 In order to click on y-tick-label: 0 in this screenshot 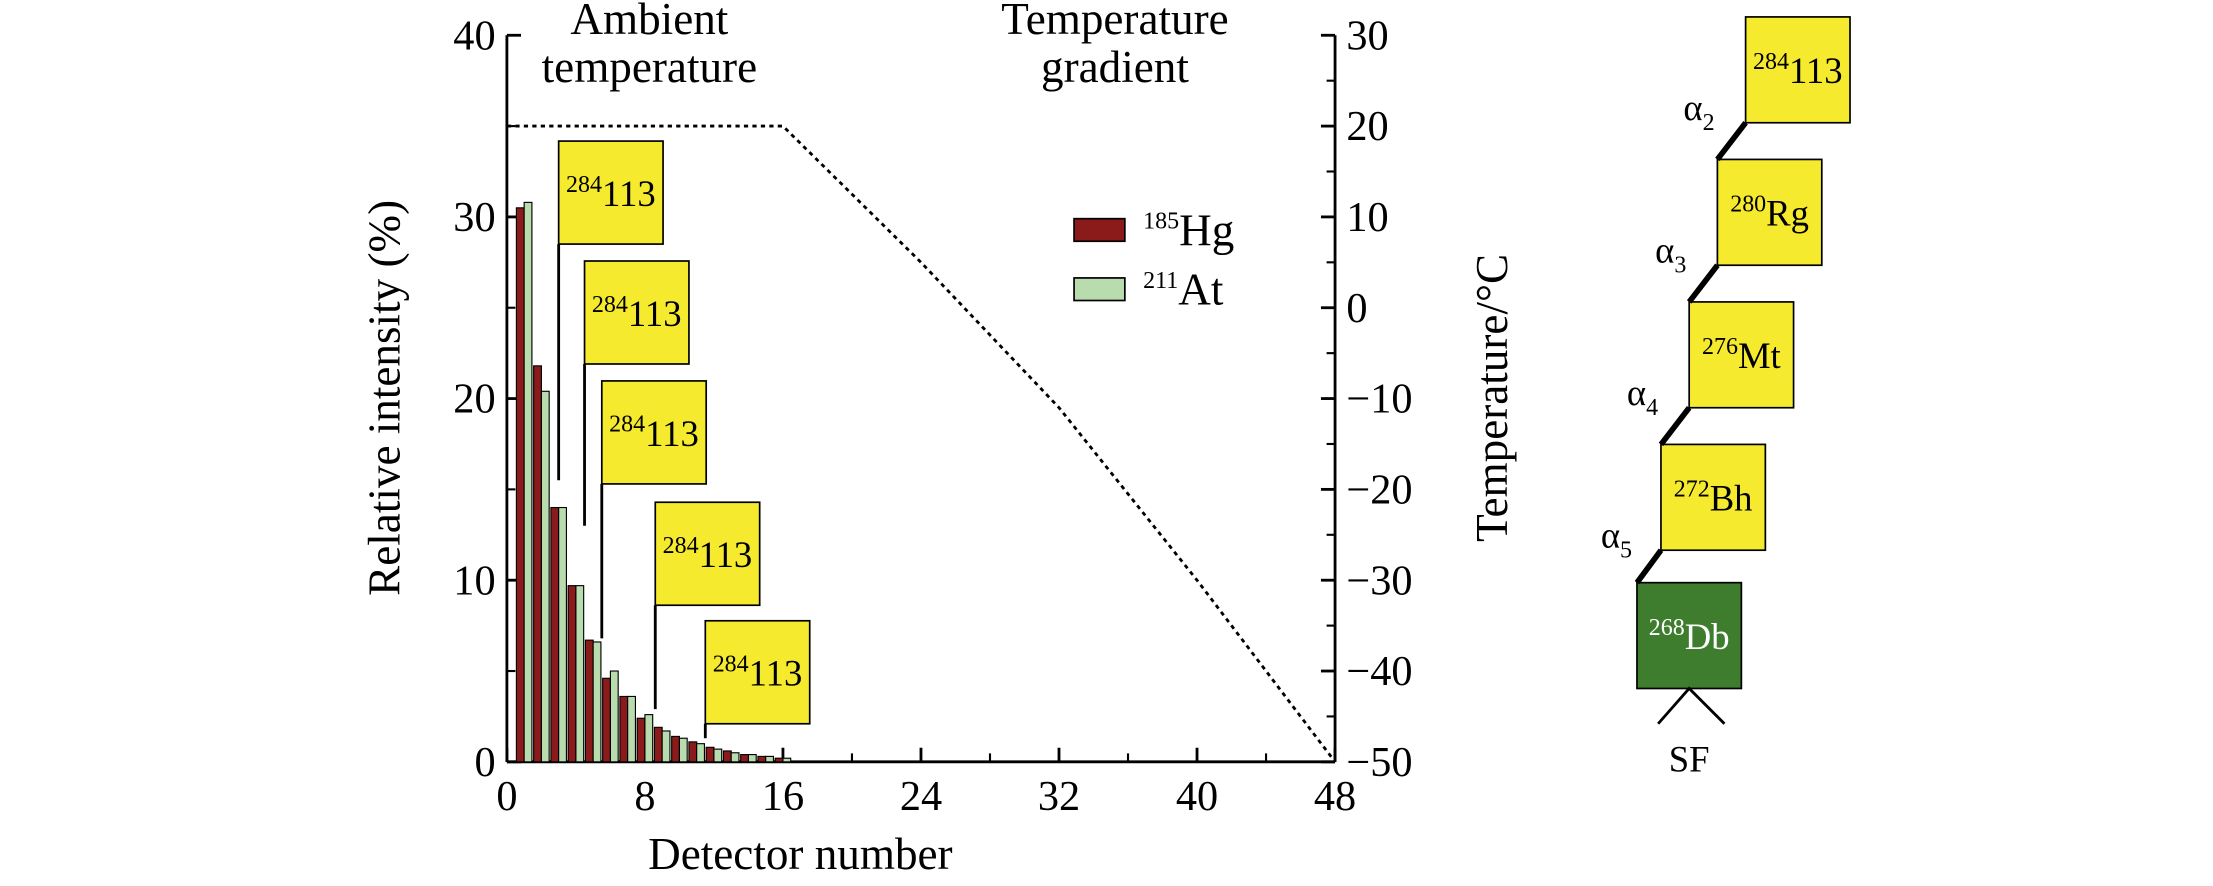, I will do `click(484, 762)`.